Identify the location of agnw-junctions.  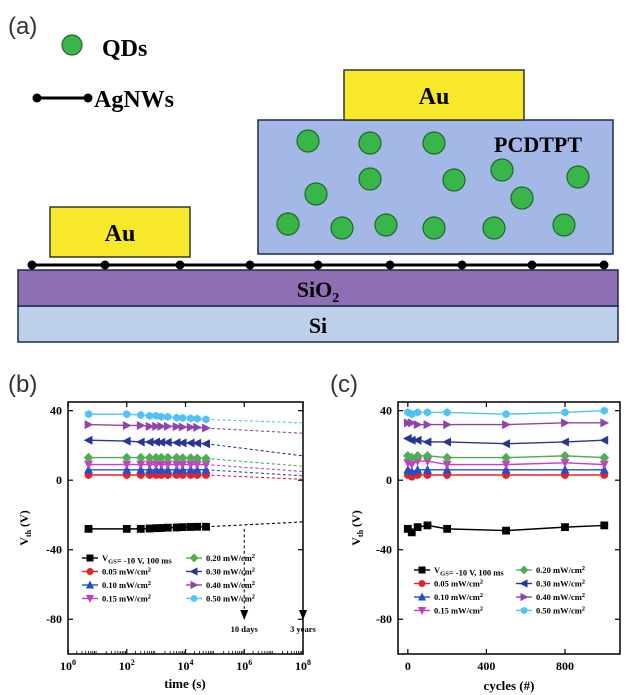
(318, 265).